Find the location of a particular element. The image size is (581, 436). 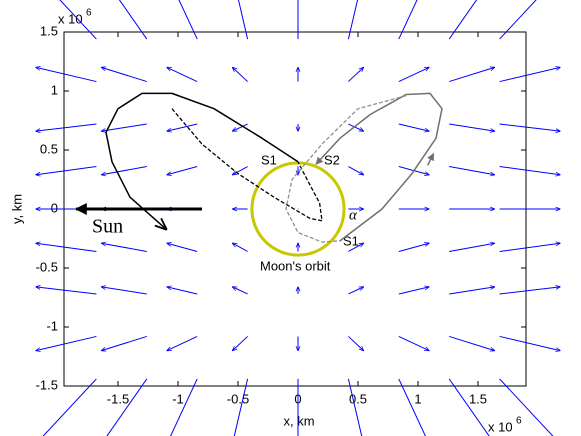

x-tick-label: 1.5 is located at coordinates (478, 398).